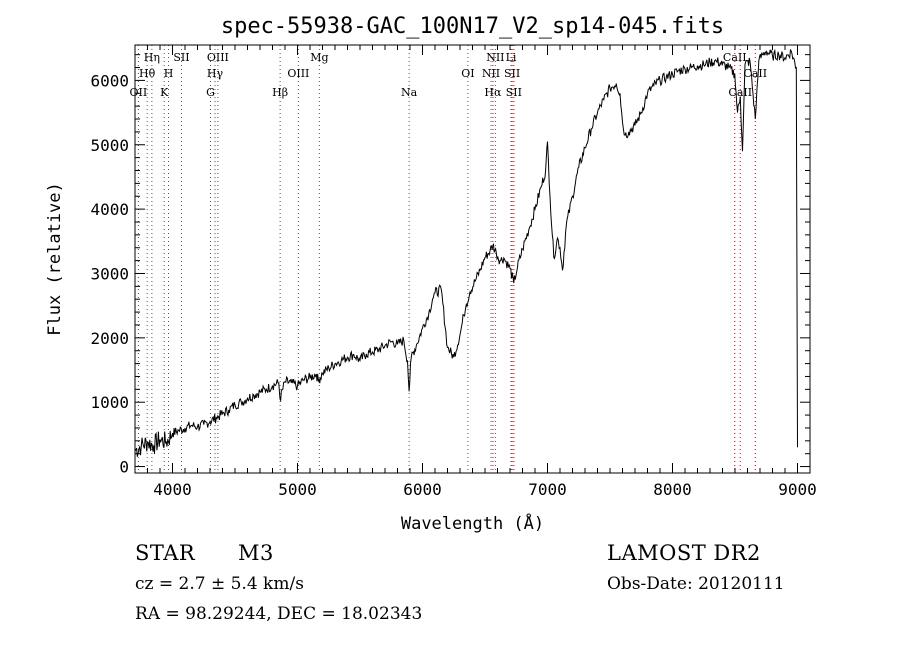  I want to click on spectral-line-label: OII, so click(139, 92).